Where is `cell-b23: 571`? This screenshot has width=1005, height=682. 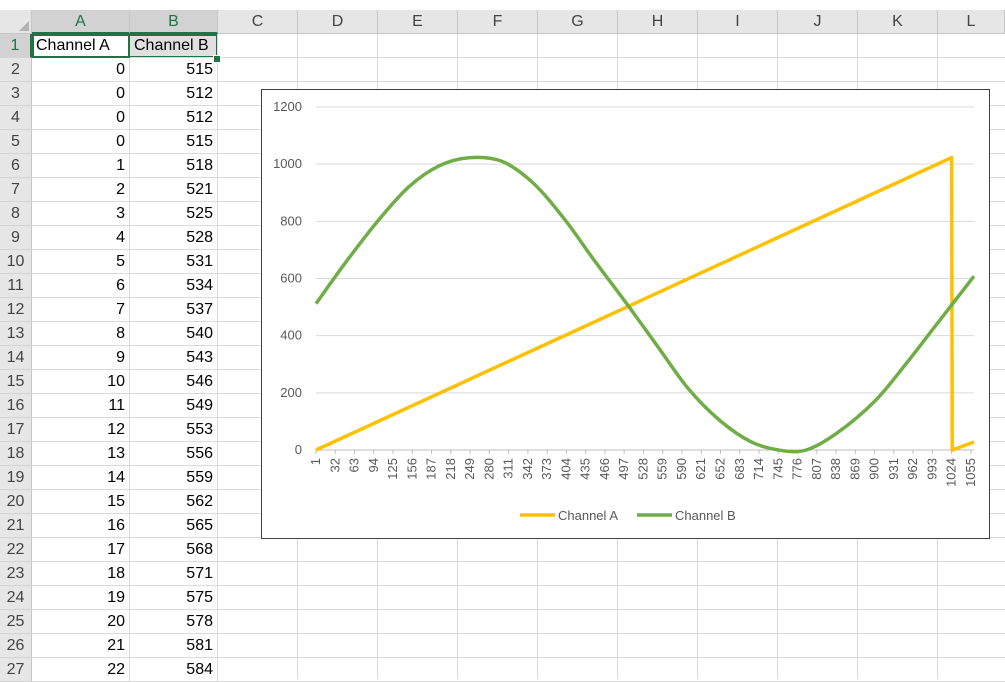
cell-b23: 571 is located at coordinates (174, 574).